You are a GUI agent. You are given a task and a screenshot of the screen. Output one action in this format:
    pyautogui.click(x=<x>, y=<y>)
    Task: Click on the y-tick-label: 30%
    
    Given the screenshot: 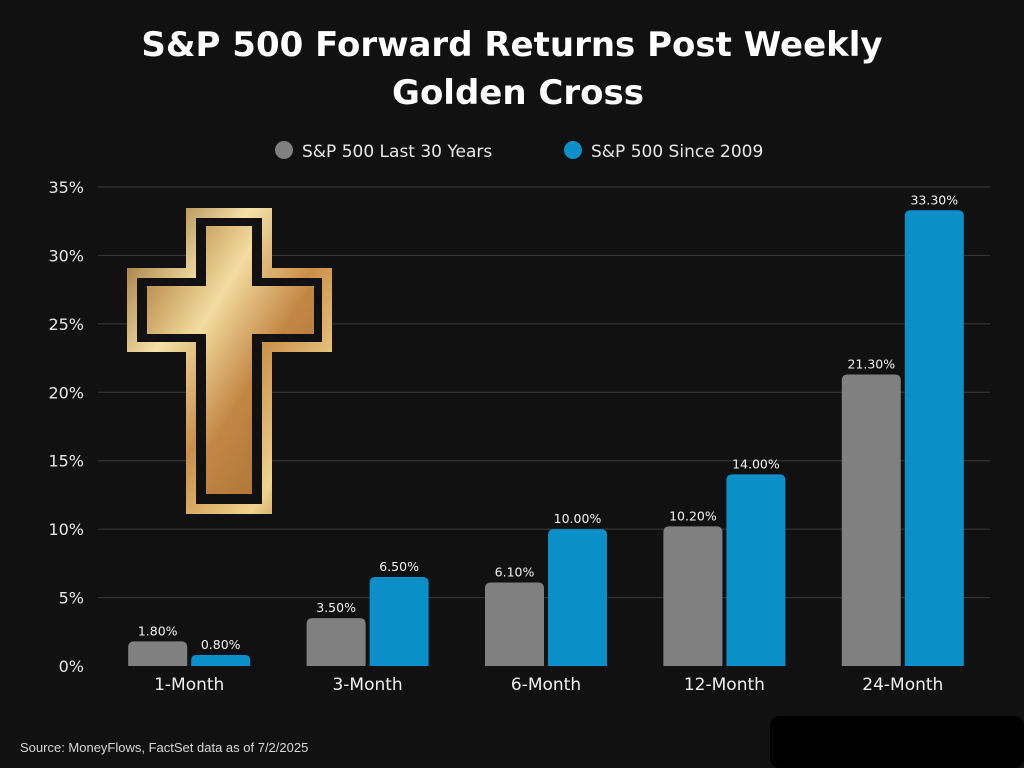 What is the action you would take?
    pyautogui.click(x=66, y=255)
    